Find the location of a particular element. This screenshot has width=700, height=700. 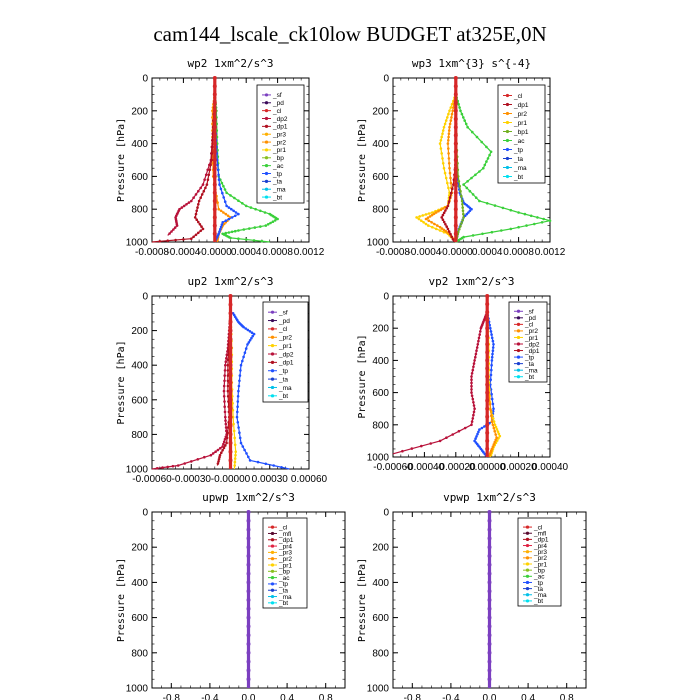

legend-marker-tp is located at coordinates (507, 149).